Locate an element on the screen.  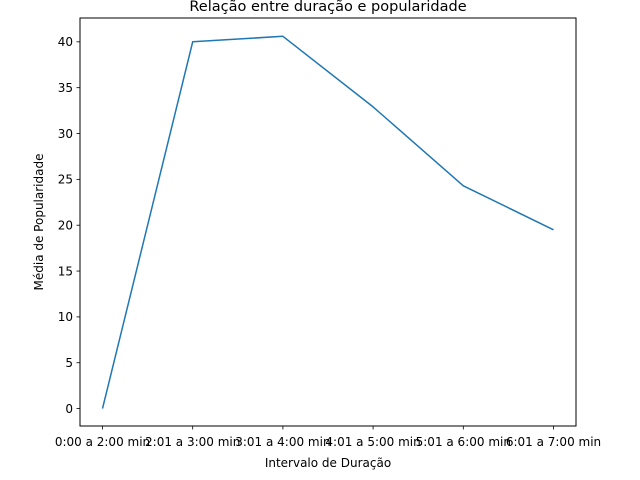
y-tick-label: 15 is located at coordinates (65, 271).